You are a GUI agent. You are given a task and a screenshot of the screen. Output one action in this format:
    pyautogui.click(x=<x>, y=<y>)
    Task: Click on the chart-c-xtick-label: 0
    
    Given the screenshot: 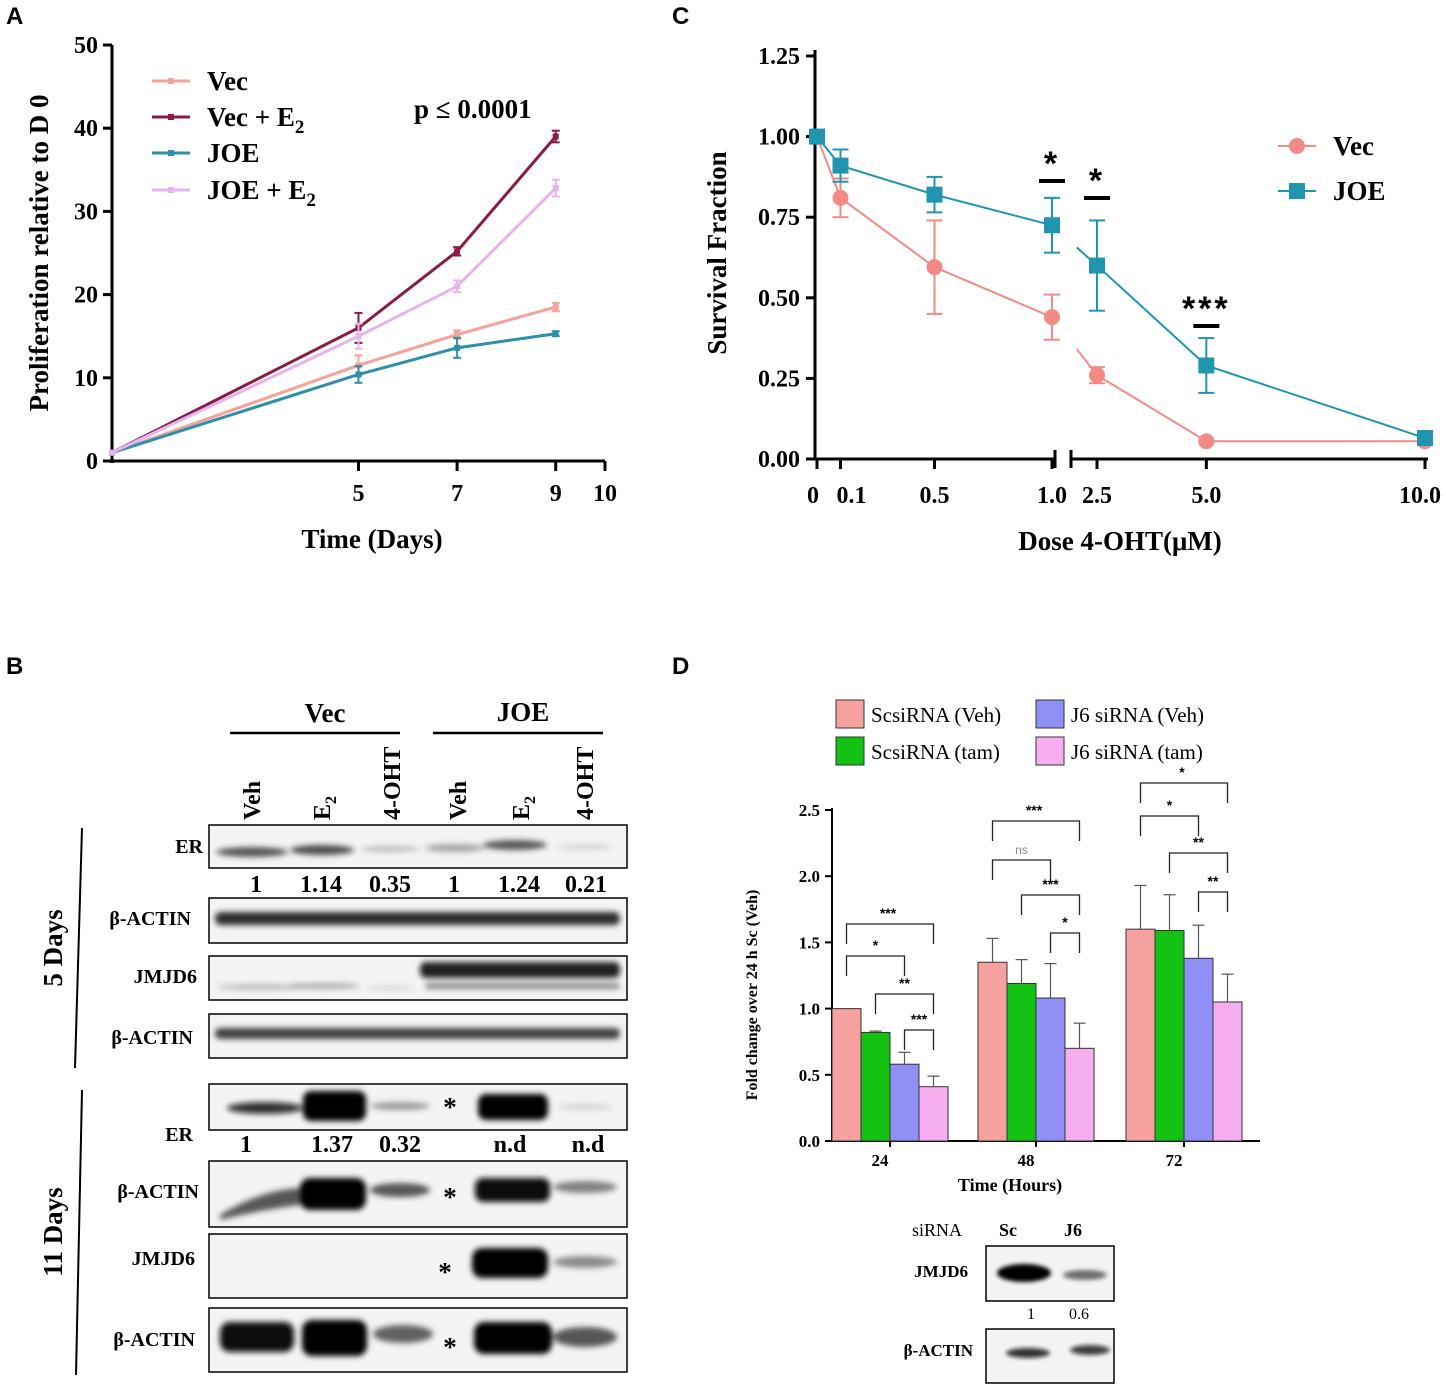 What is the action you would take?
    pyautogui.click(x=813, y=496)
    